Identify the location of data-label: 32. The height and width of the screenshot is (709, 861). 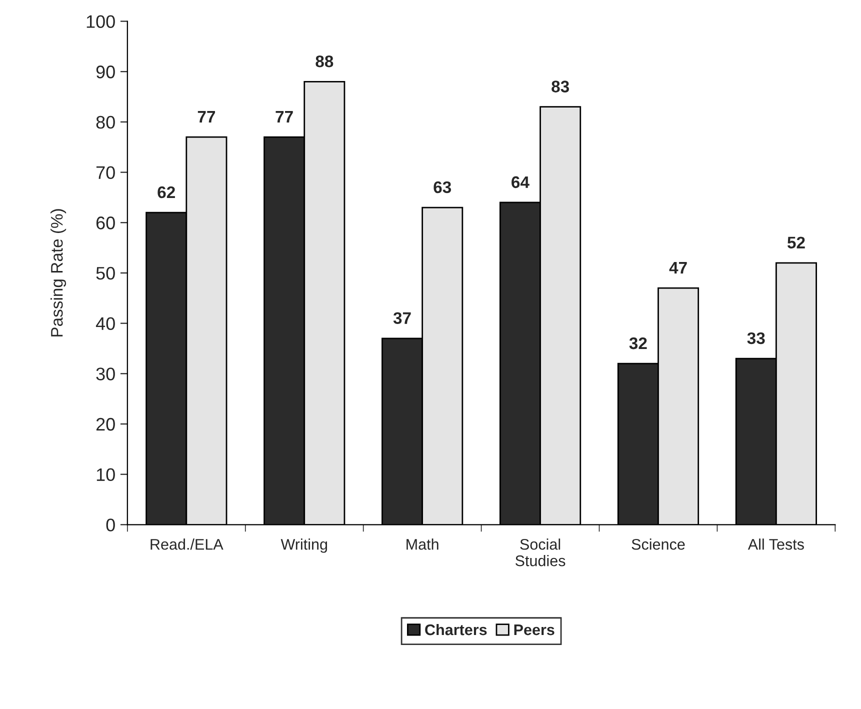
(638, 343).